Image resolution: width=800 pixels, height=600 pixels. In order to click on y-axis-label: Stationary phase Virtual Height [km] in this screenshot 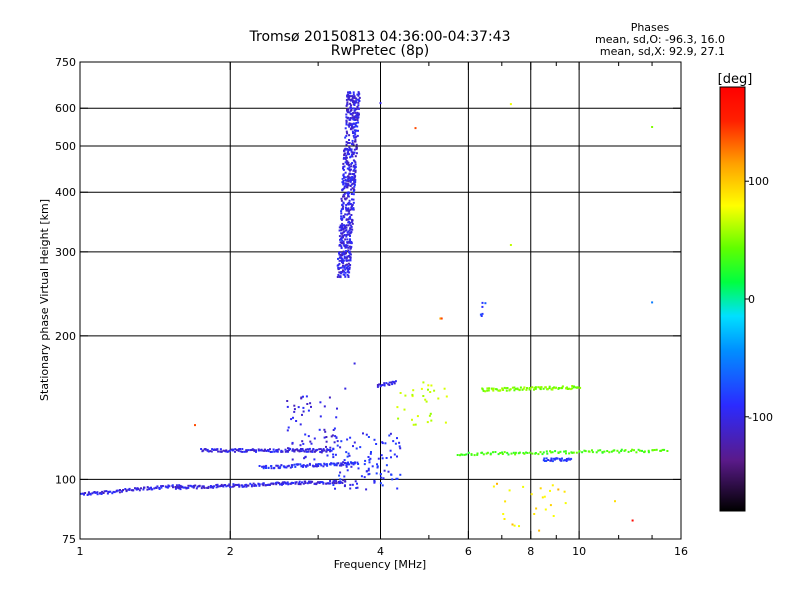, I will do `click(44, 300)`.